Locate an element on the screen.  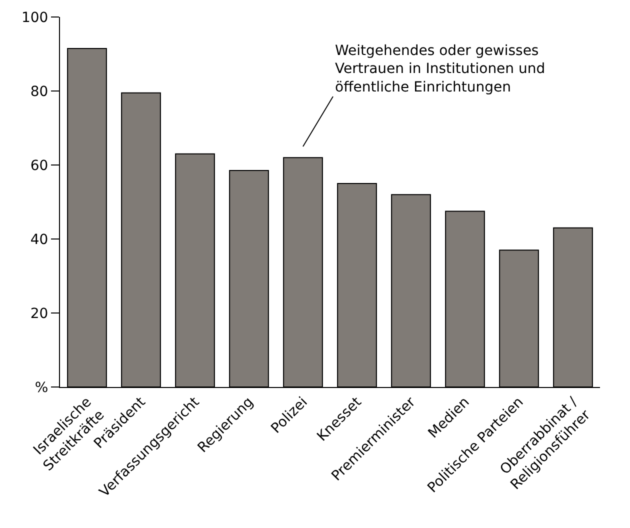
y-tick-label: 40 is located at coordinates (39, 240).